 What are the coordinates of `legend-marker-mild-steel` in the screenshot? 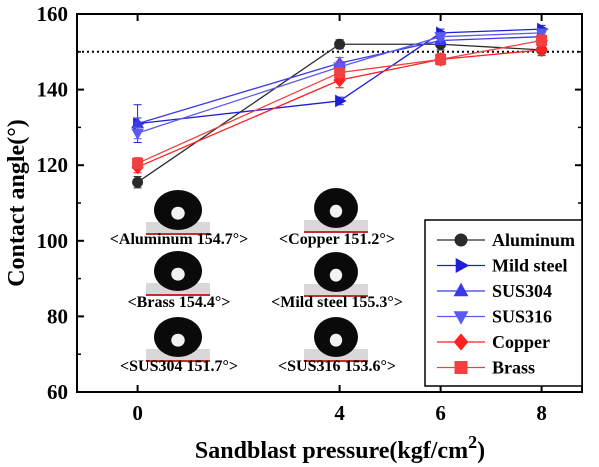 It's located at (462, 265).